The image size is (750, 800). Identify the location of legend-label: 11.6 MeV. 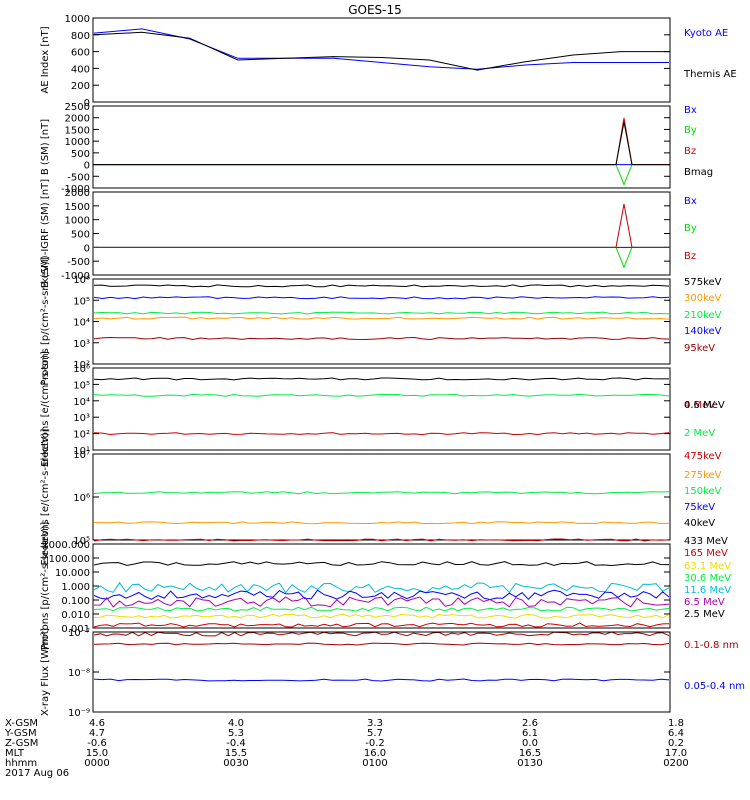
(707, 590).